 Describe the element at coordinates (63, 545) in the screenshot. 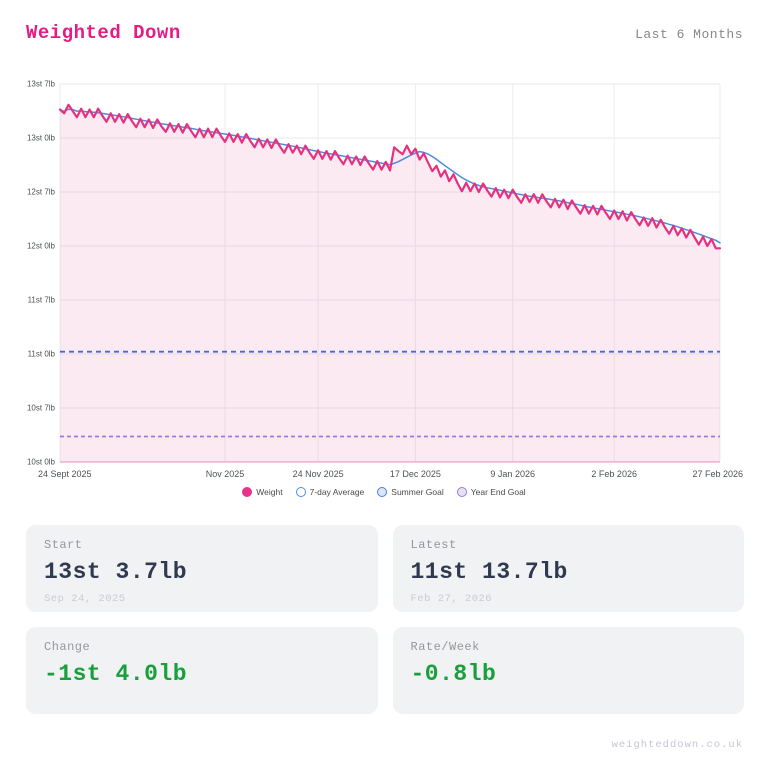

I see `stat-label: Start` at that location.